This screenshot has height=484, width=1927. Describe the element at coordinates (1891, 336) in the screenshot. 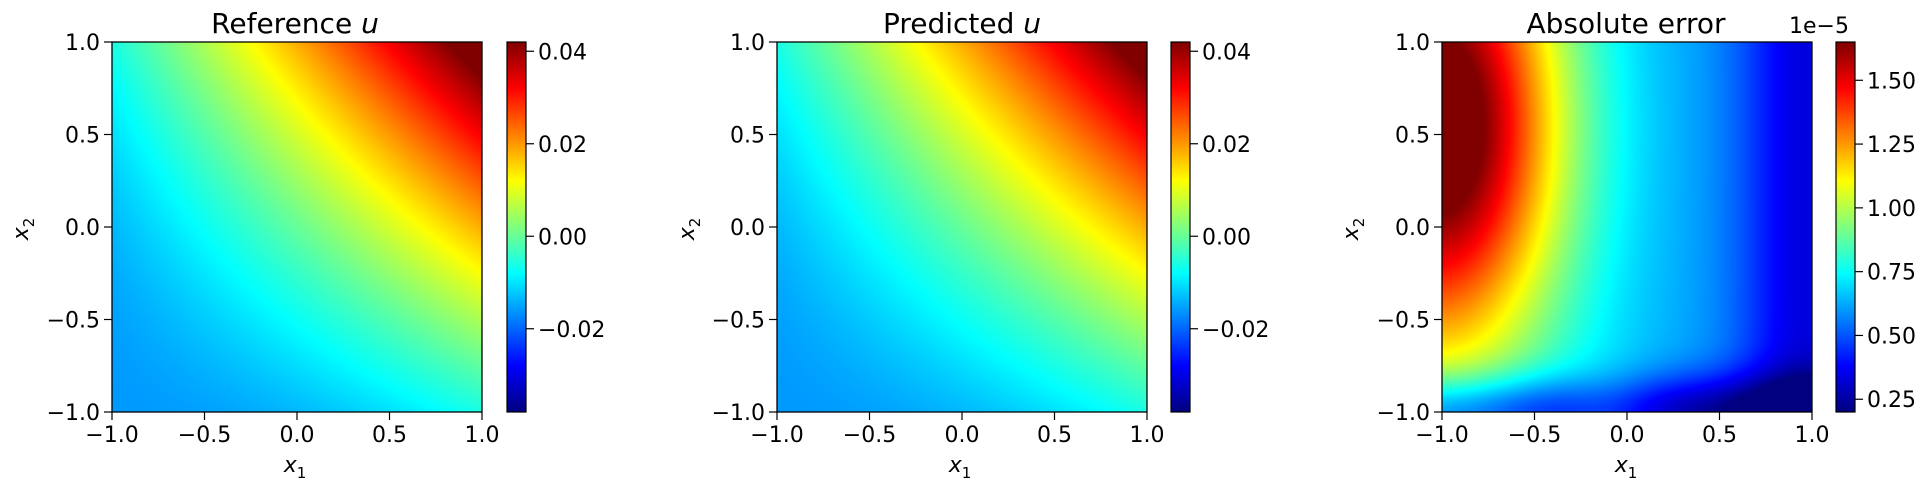

I see `colorbar-tick-label: 0.50` at that location.